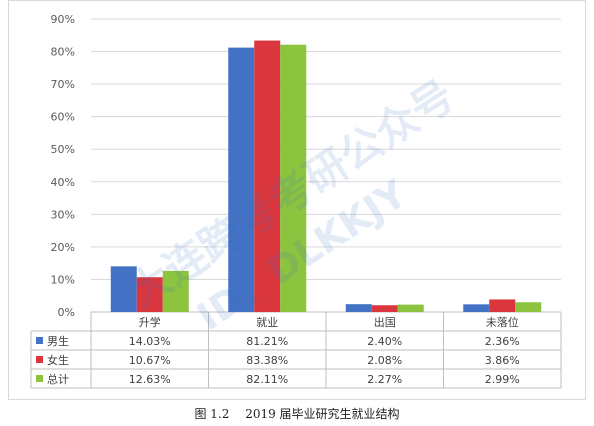  I want to click on legend-label: 女生, so click(58, 360).